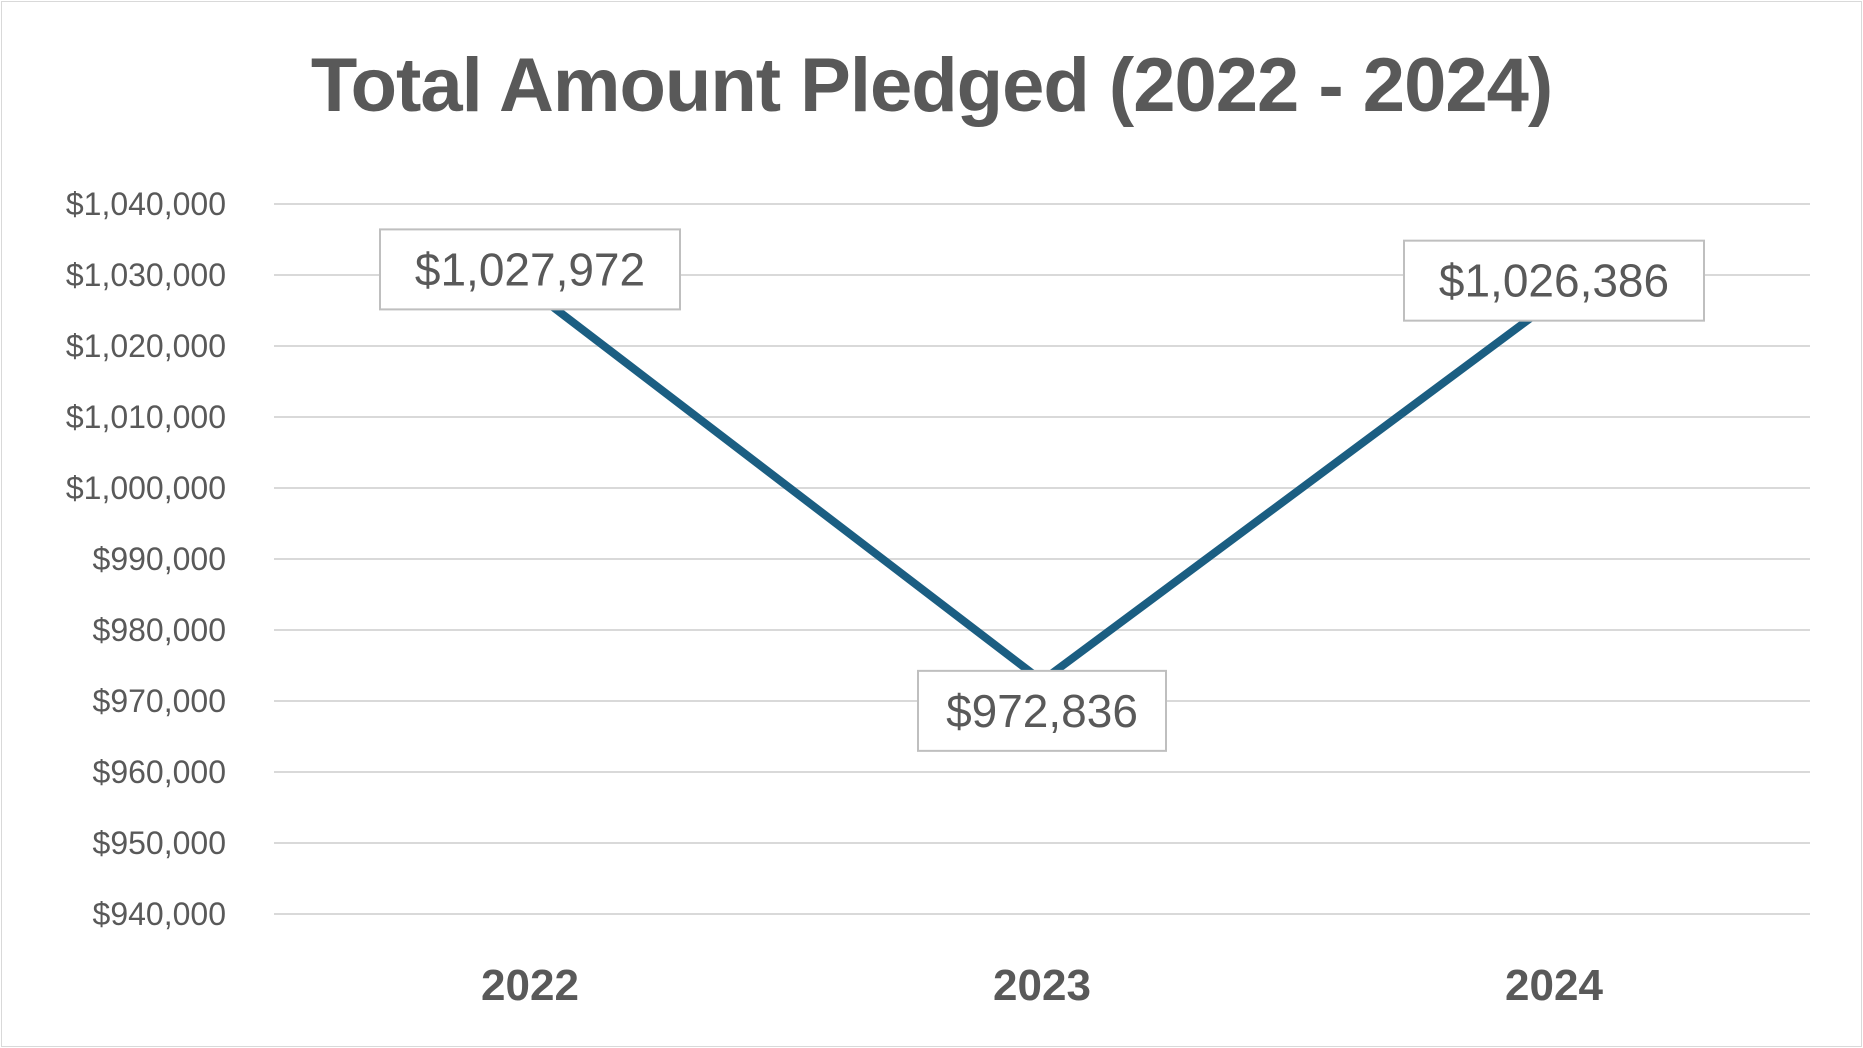 This screenshot has width=1863, height=1048. I want to click on data-label: $1,027,972, so click(530, 269).